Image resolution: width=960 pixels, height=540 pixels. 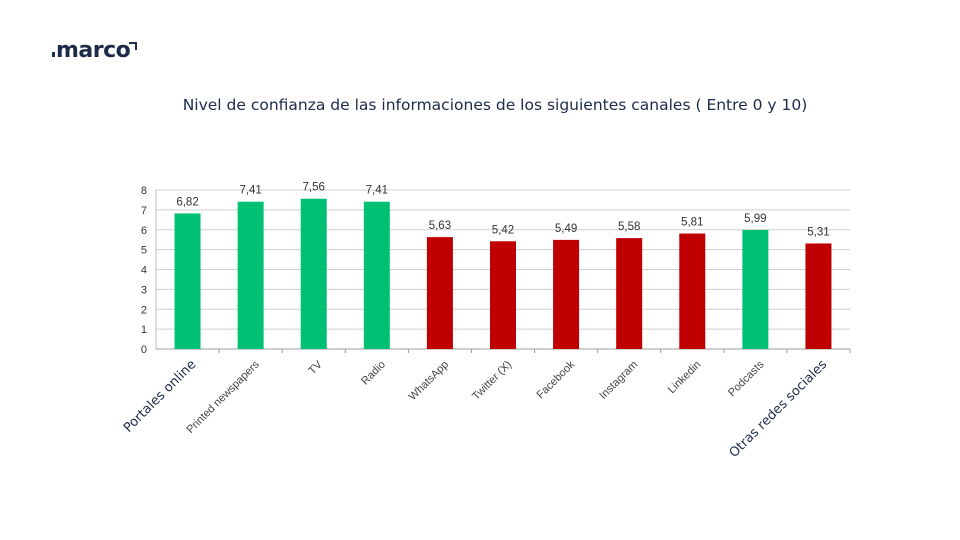 I want to click on x-tick-label: Facebook, so click(x=556, y=379).